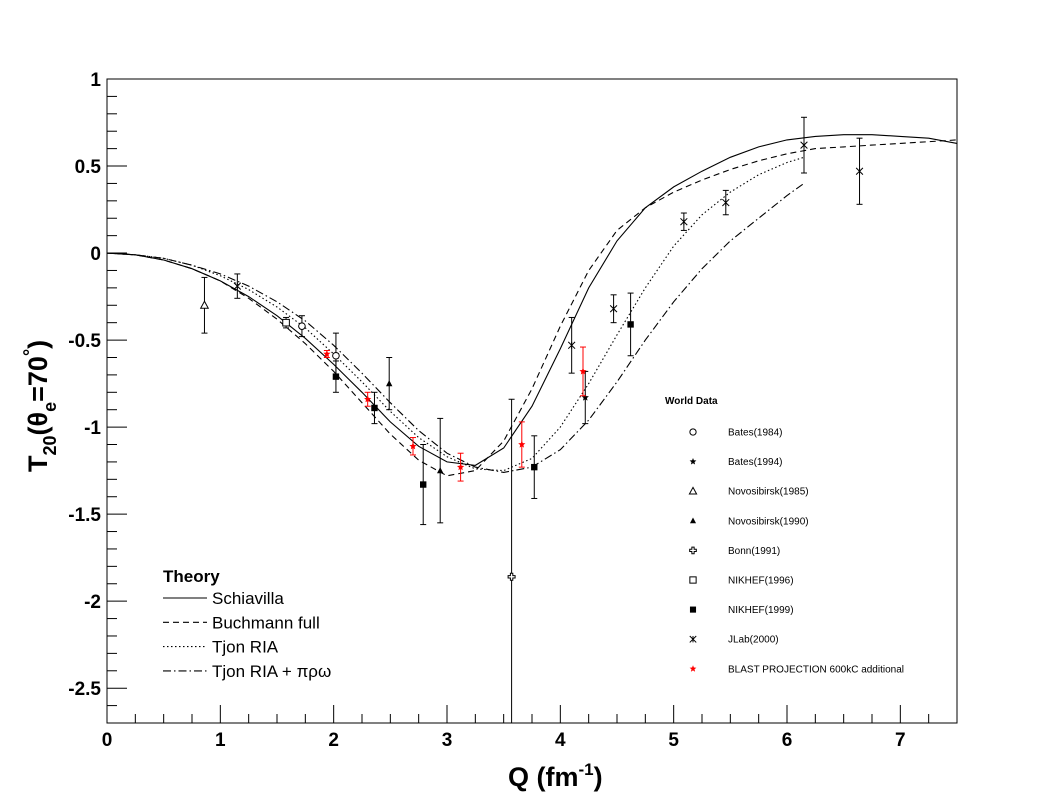 Image resolution: width=1063 pixels, height=805 pixels. Describe the element at coordinates (504, 740) in the screenshot. I see `x-tick-labels: 0 1 2 3 4 5 6 7` at that location.